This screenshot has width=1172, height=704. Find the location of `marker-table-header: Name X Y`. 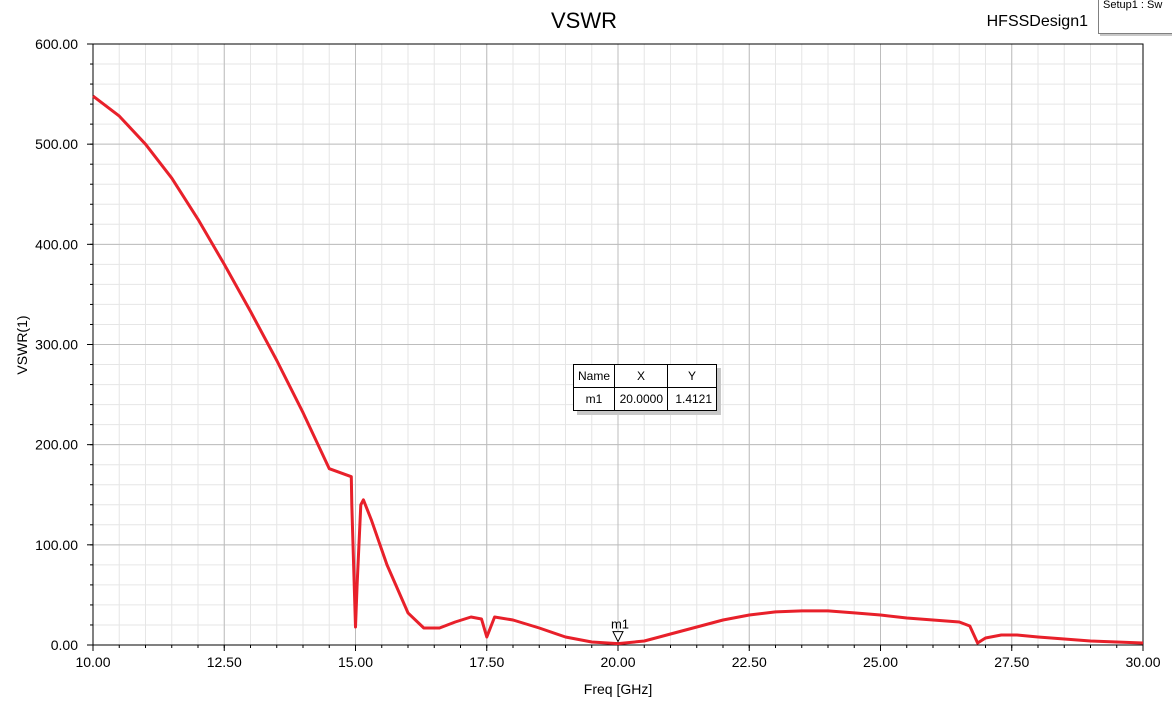

marker-table-header: Name X Y is located at coordinates (645, 376).